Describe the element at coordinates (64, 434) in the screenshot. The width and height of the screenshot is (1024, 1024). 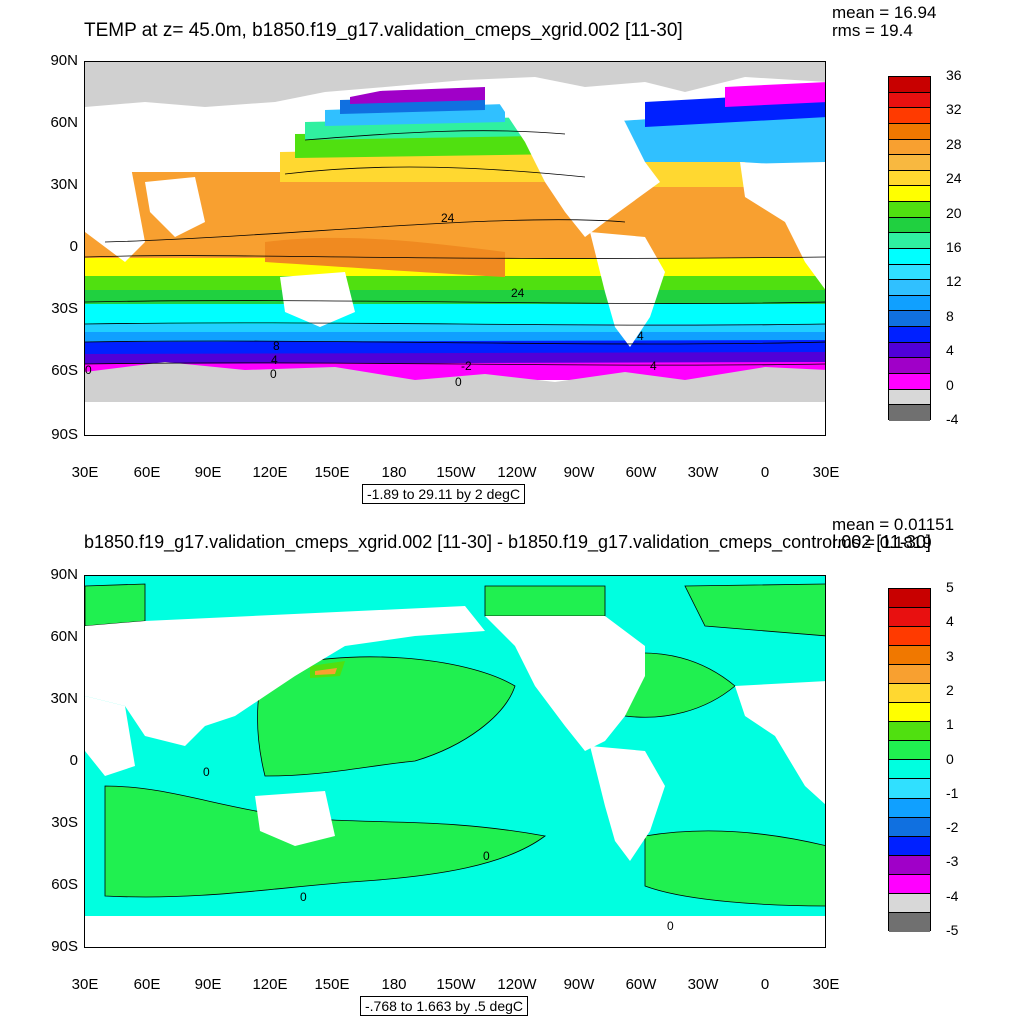
I see `lat-label: 90S` at that location.